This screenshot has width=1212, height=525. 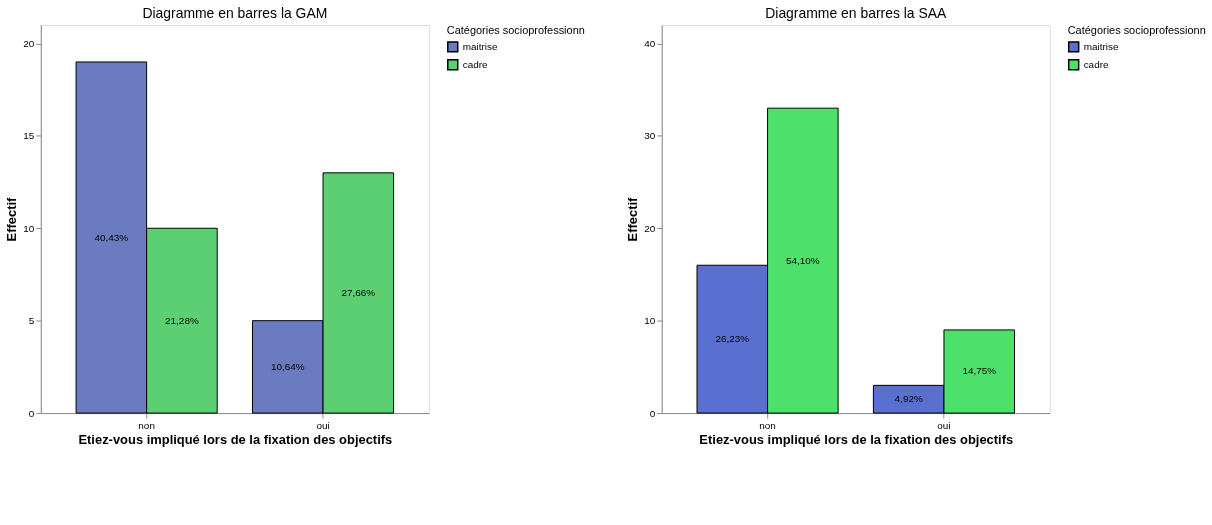 What do you see at coordinates (802, 260) in the screenshot?
I see `annotation: 54,10%` at bounding box center [802, 260].